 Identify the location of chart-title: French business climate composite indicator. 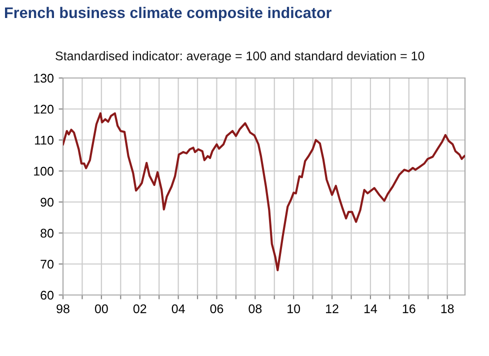
(168, 14).